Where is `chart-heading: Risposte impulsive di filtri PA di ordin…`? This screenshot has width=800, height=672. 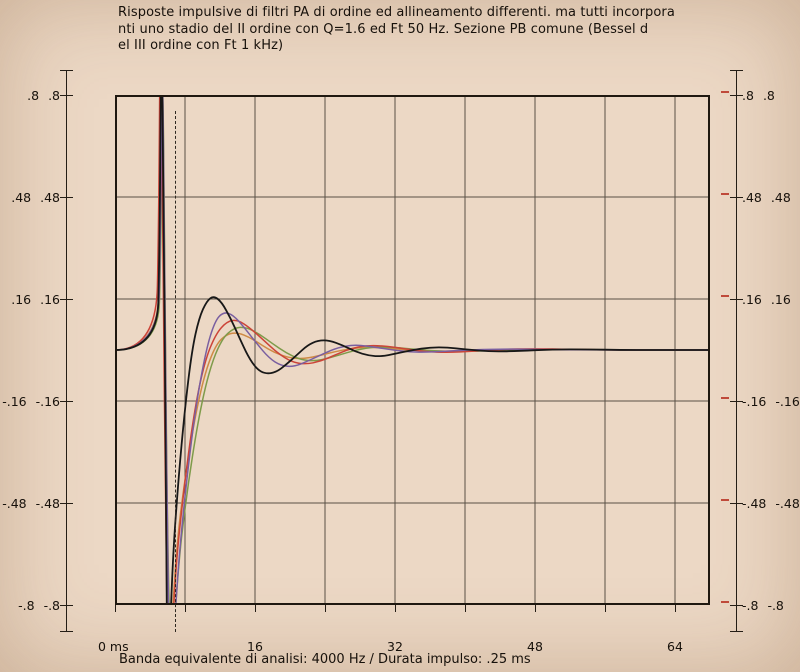
chart-heading: Risposte impulsive di filtri PA di ordin… is located at coordinates (396, 30).